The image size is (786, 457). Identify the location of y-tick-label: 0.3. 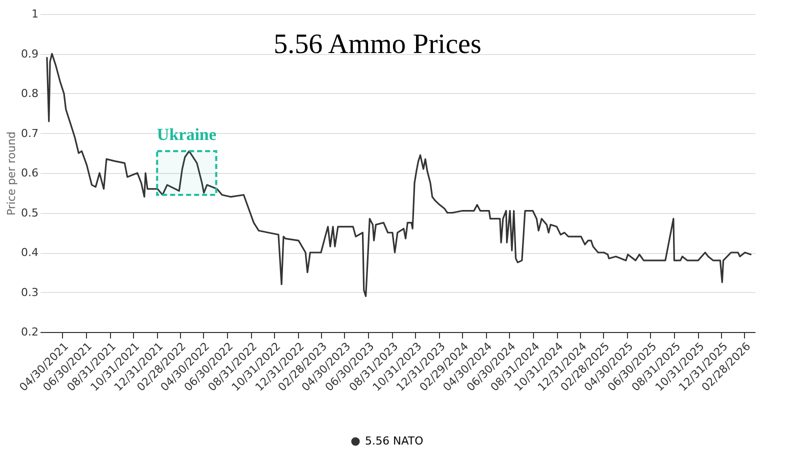
(29, 292).